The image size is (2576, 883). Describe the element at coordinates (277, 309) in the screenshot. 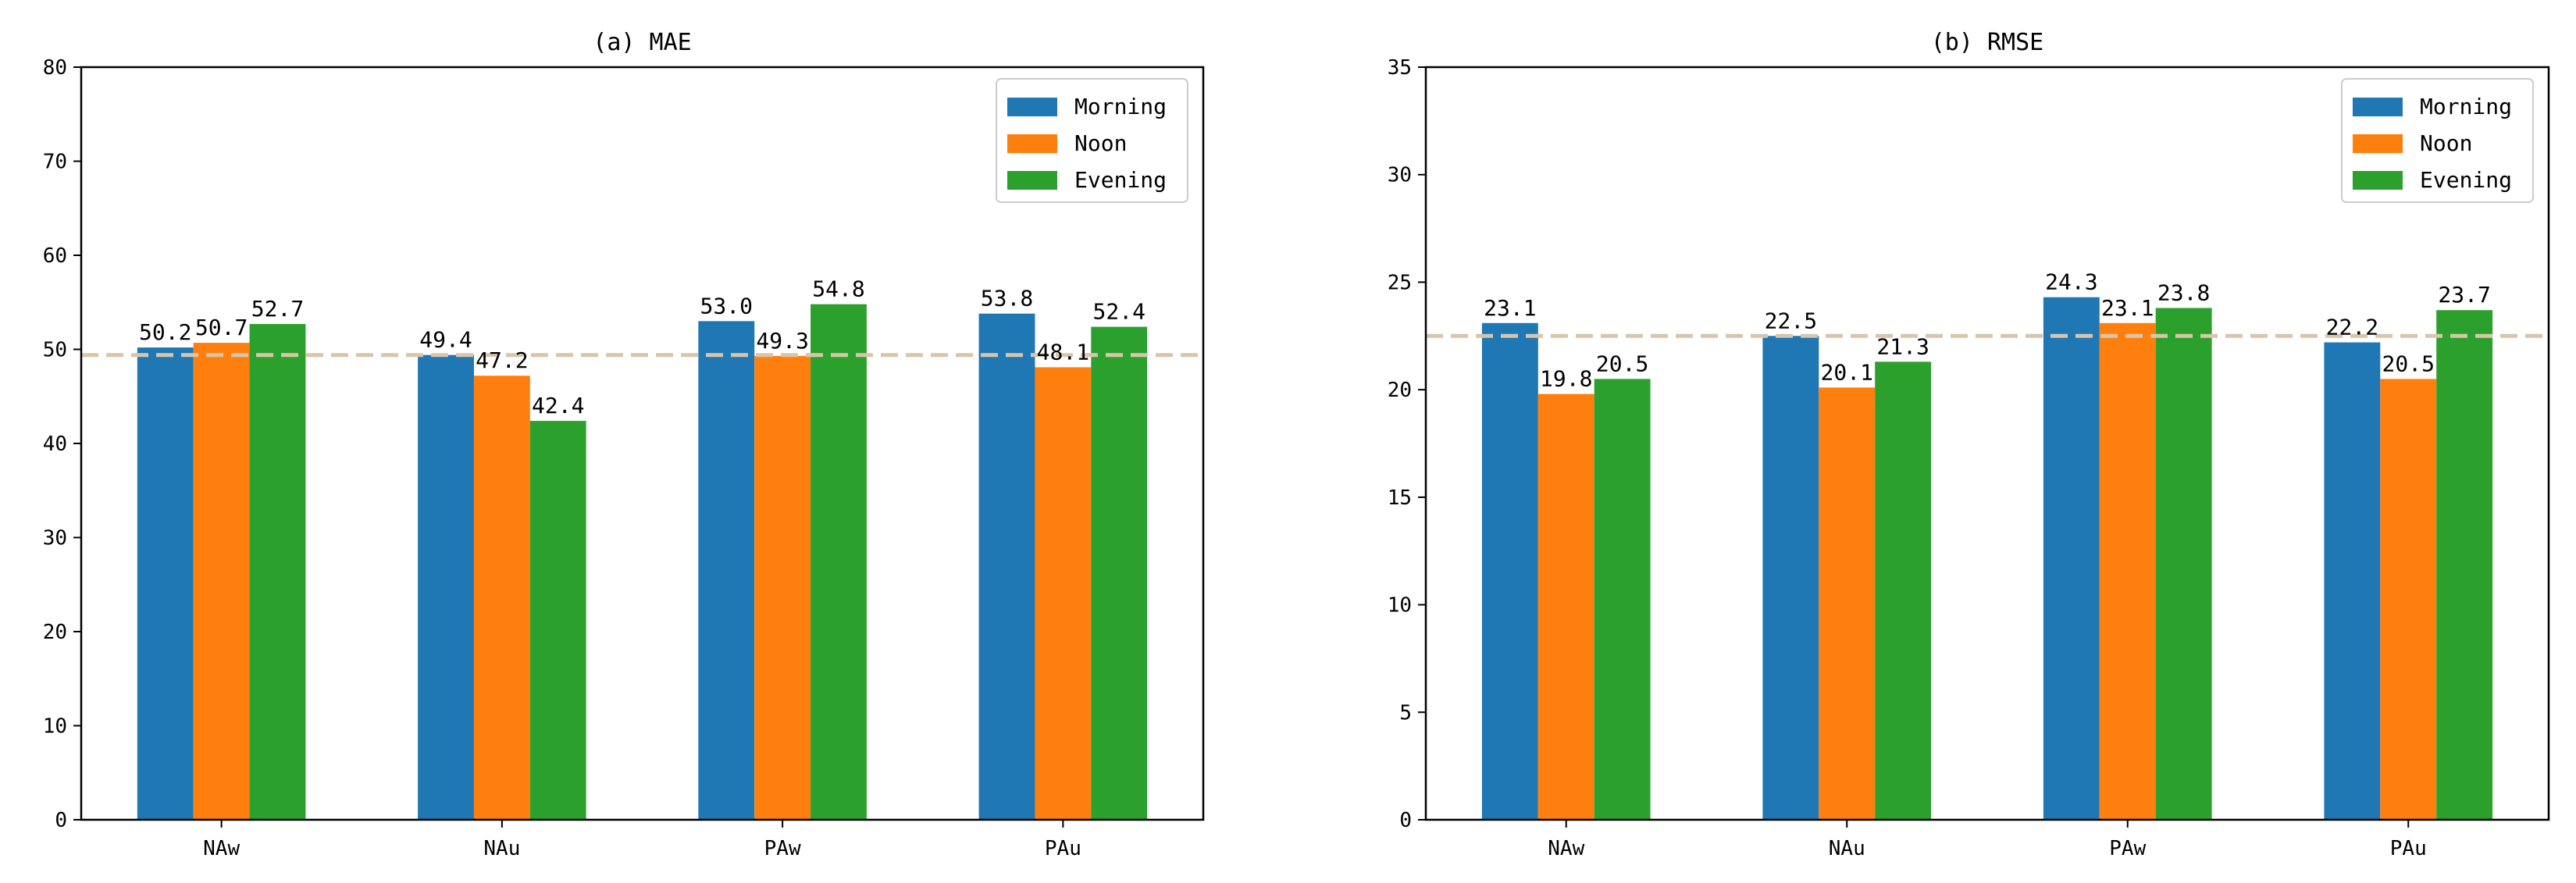

I see `data-label: 52.7` at that location.